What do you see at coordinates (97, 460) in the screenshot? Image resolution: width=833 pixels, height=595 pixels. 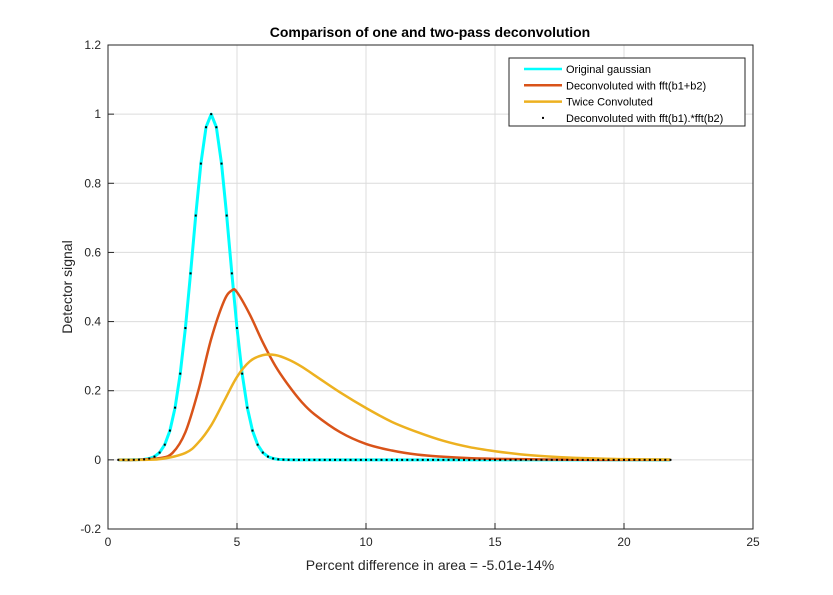 I see `y-tick-label: 0` at bounding box center [97, 460].